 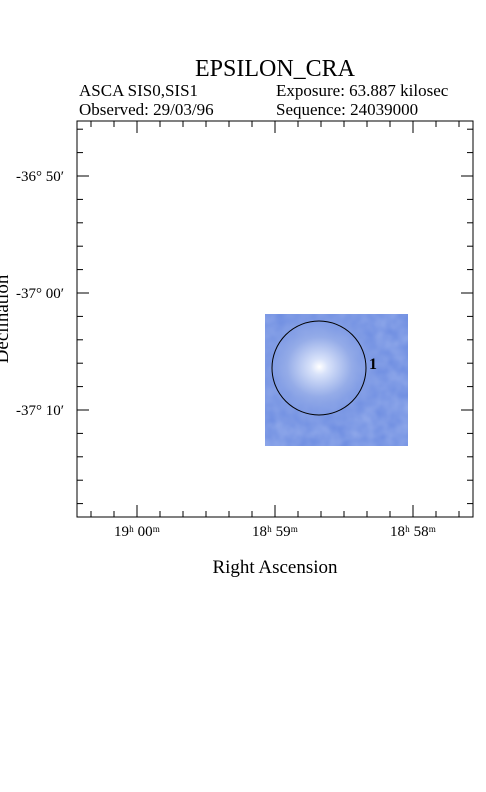 I want to click on y-tick-label: -37° 10′, so click(x=40, y=411).